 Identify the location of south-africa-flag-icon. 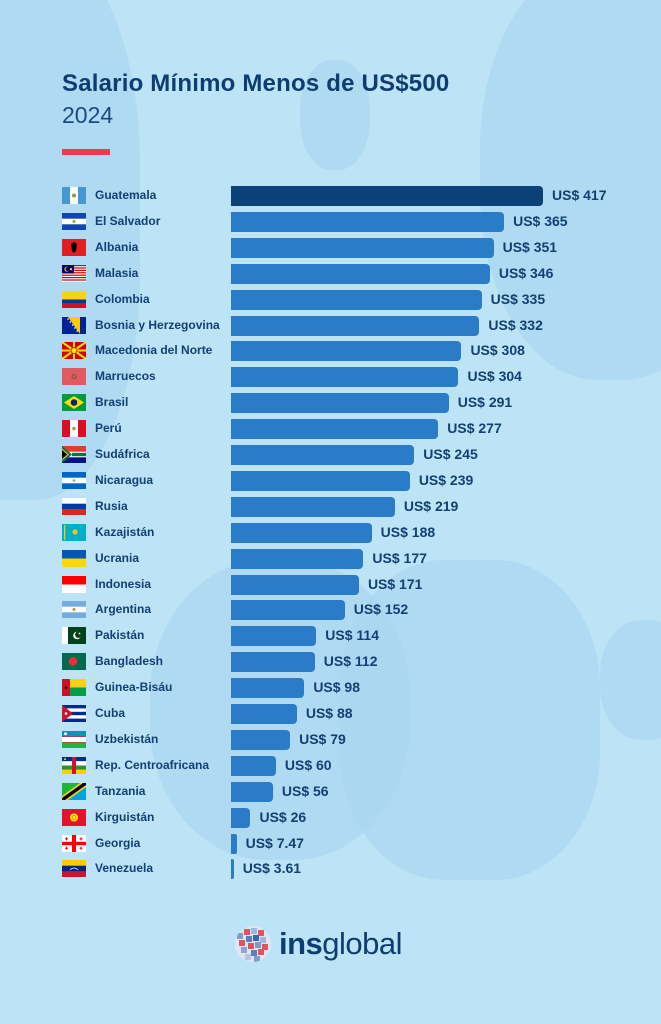
(74, 454).